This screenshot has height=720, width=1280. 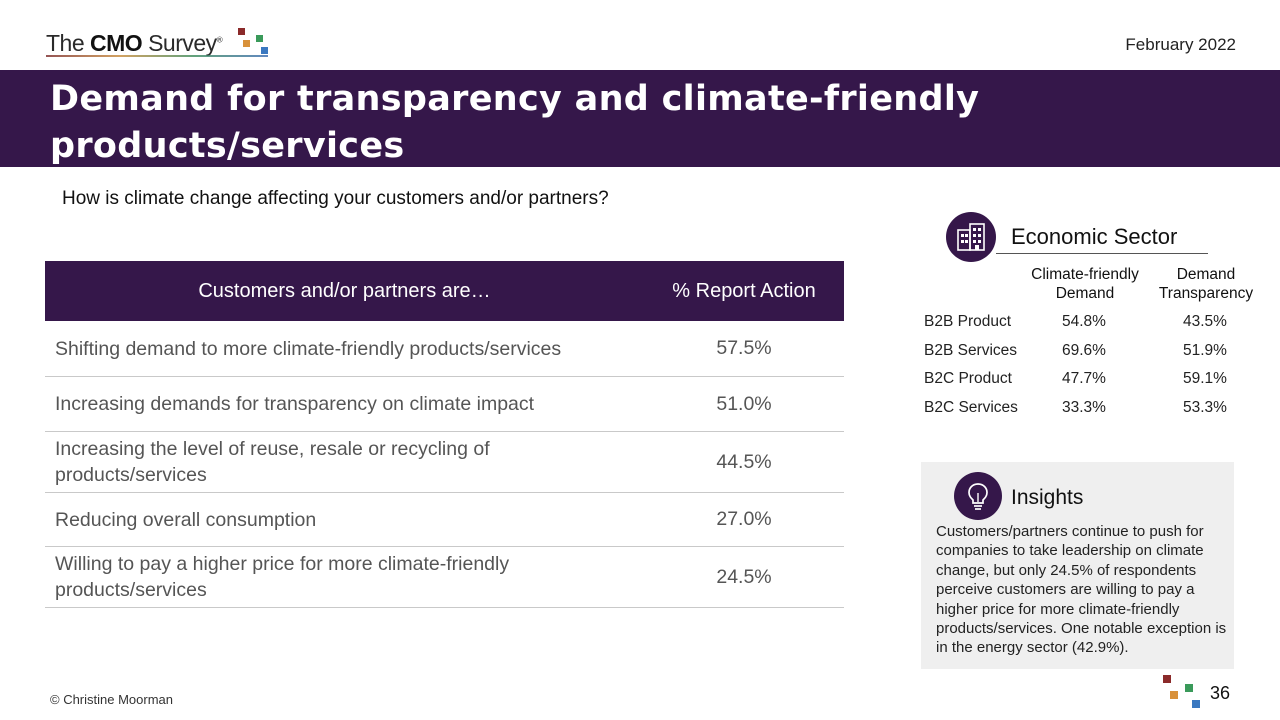 I want to click on logo-square-red, so click(x=241, y=31).